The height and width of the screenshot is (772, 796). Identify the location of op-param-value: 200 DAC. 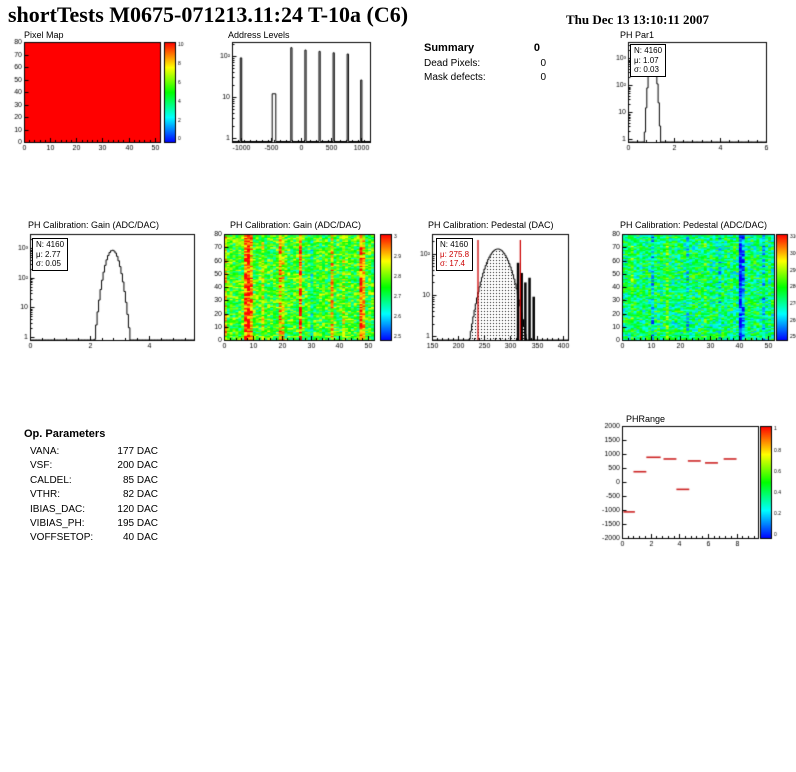
(137, 466).